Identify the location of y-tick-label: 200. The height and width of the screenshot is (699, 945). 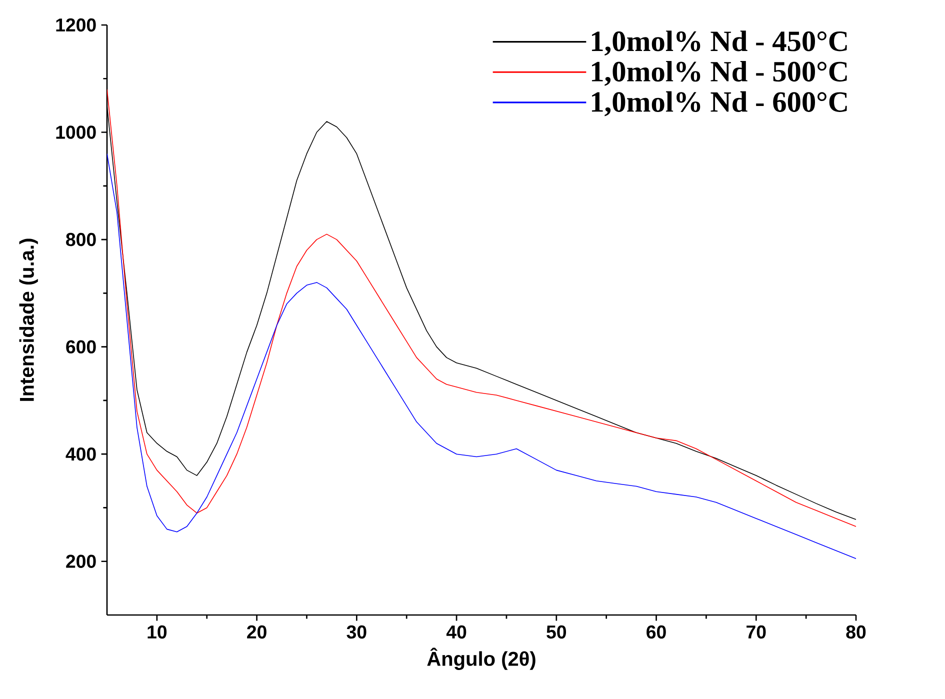
(81, 561).